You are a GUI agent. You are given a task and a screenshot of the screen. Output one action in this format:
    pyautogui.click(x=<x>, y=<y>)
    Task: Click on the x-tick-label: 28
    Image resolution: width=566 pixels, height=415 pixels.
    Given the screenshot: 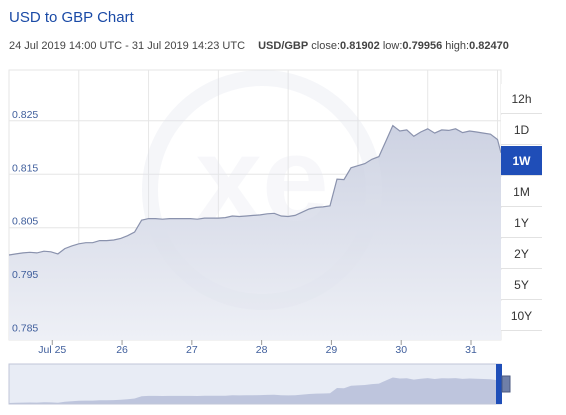 What is the action you would take?
    pyautogui.click(x=262, y=350)
    